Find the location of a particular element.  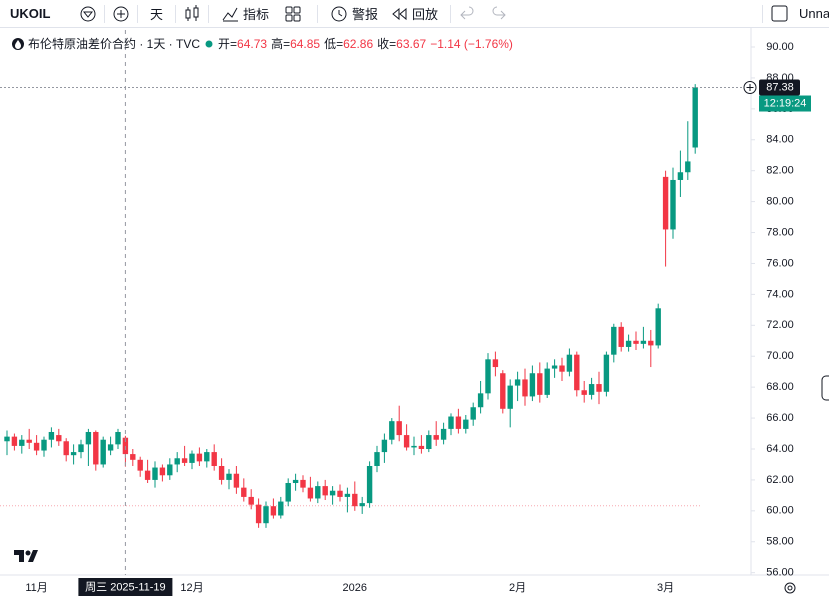

y-tick-label: 78.00 is located at coordinates (780, 232).